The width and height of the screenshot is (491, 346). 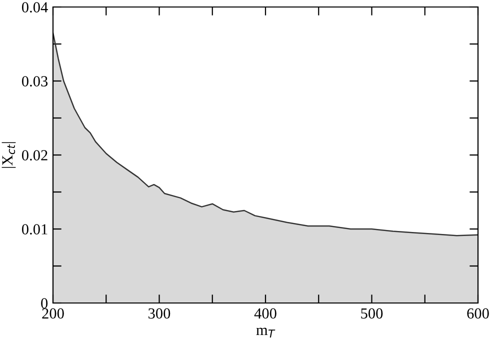 I want to click on x-tick-label: 300, so click(x=159, y=313).